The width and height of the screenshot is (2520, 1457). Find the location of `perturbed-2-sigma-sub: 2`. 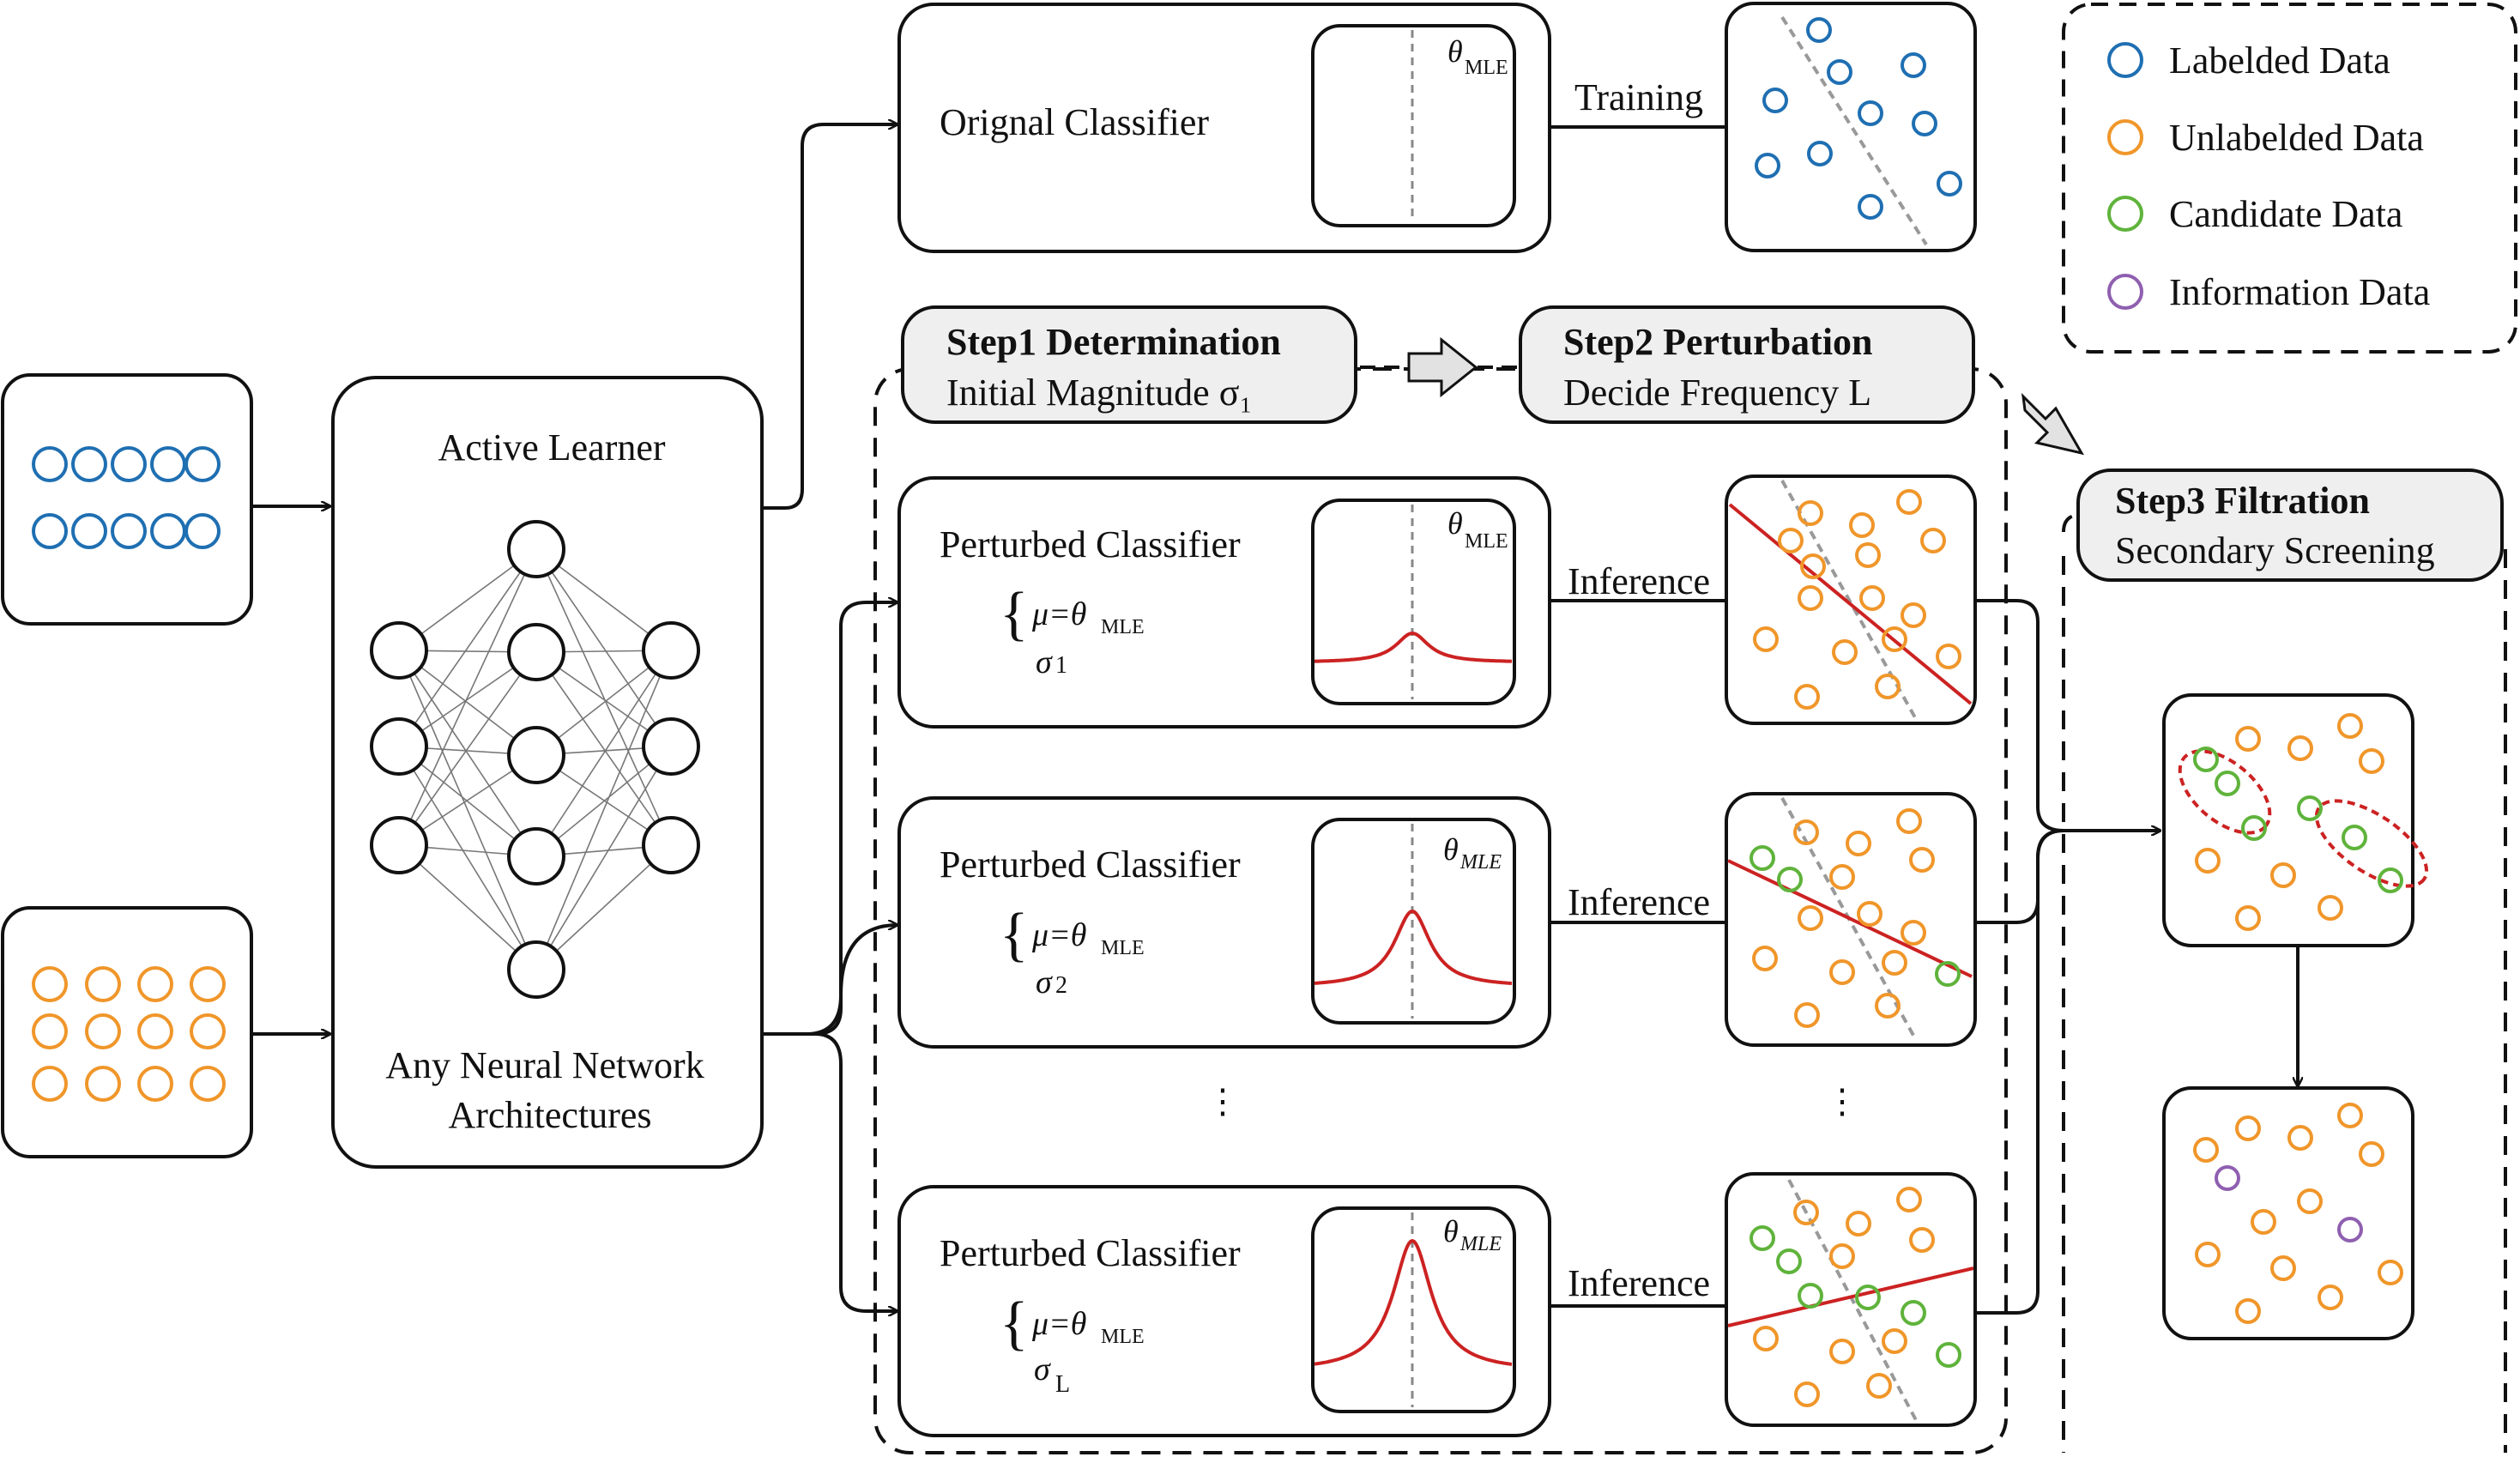

perturbed-2-sigma-sub: 2 is located at coordinates (1061, 986).